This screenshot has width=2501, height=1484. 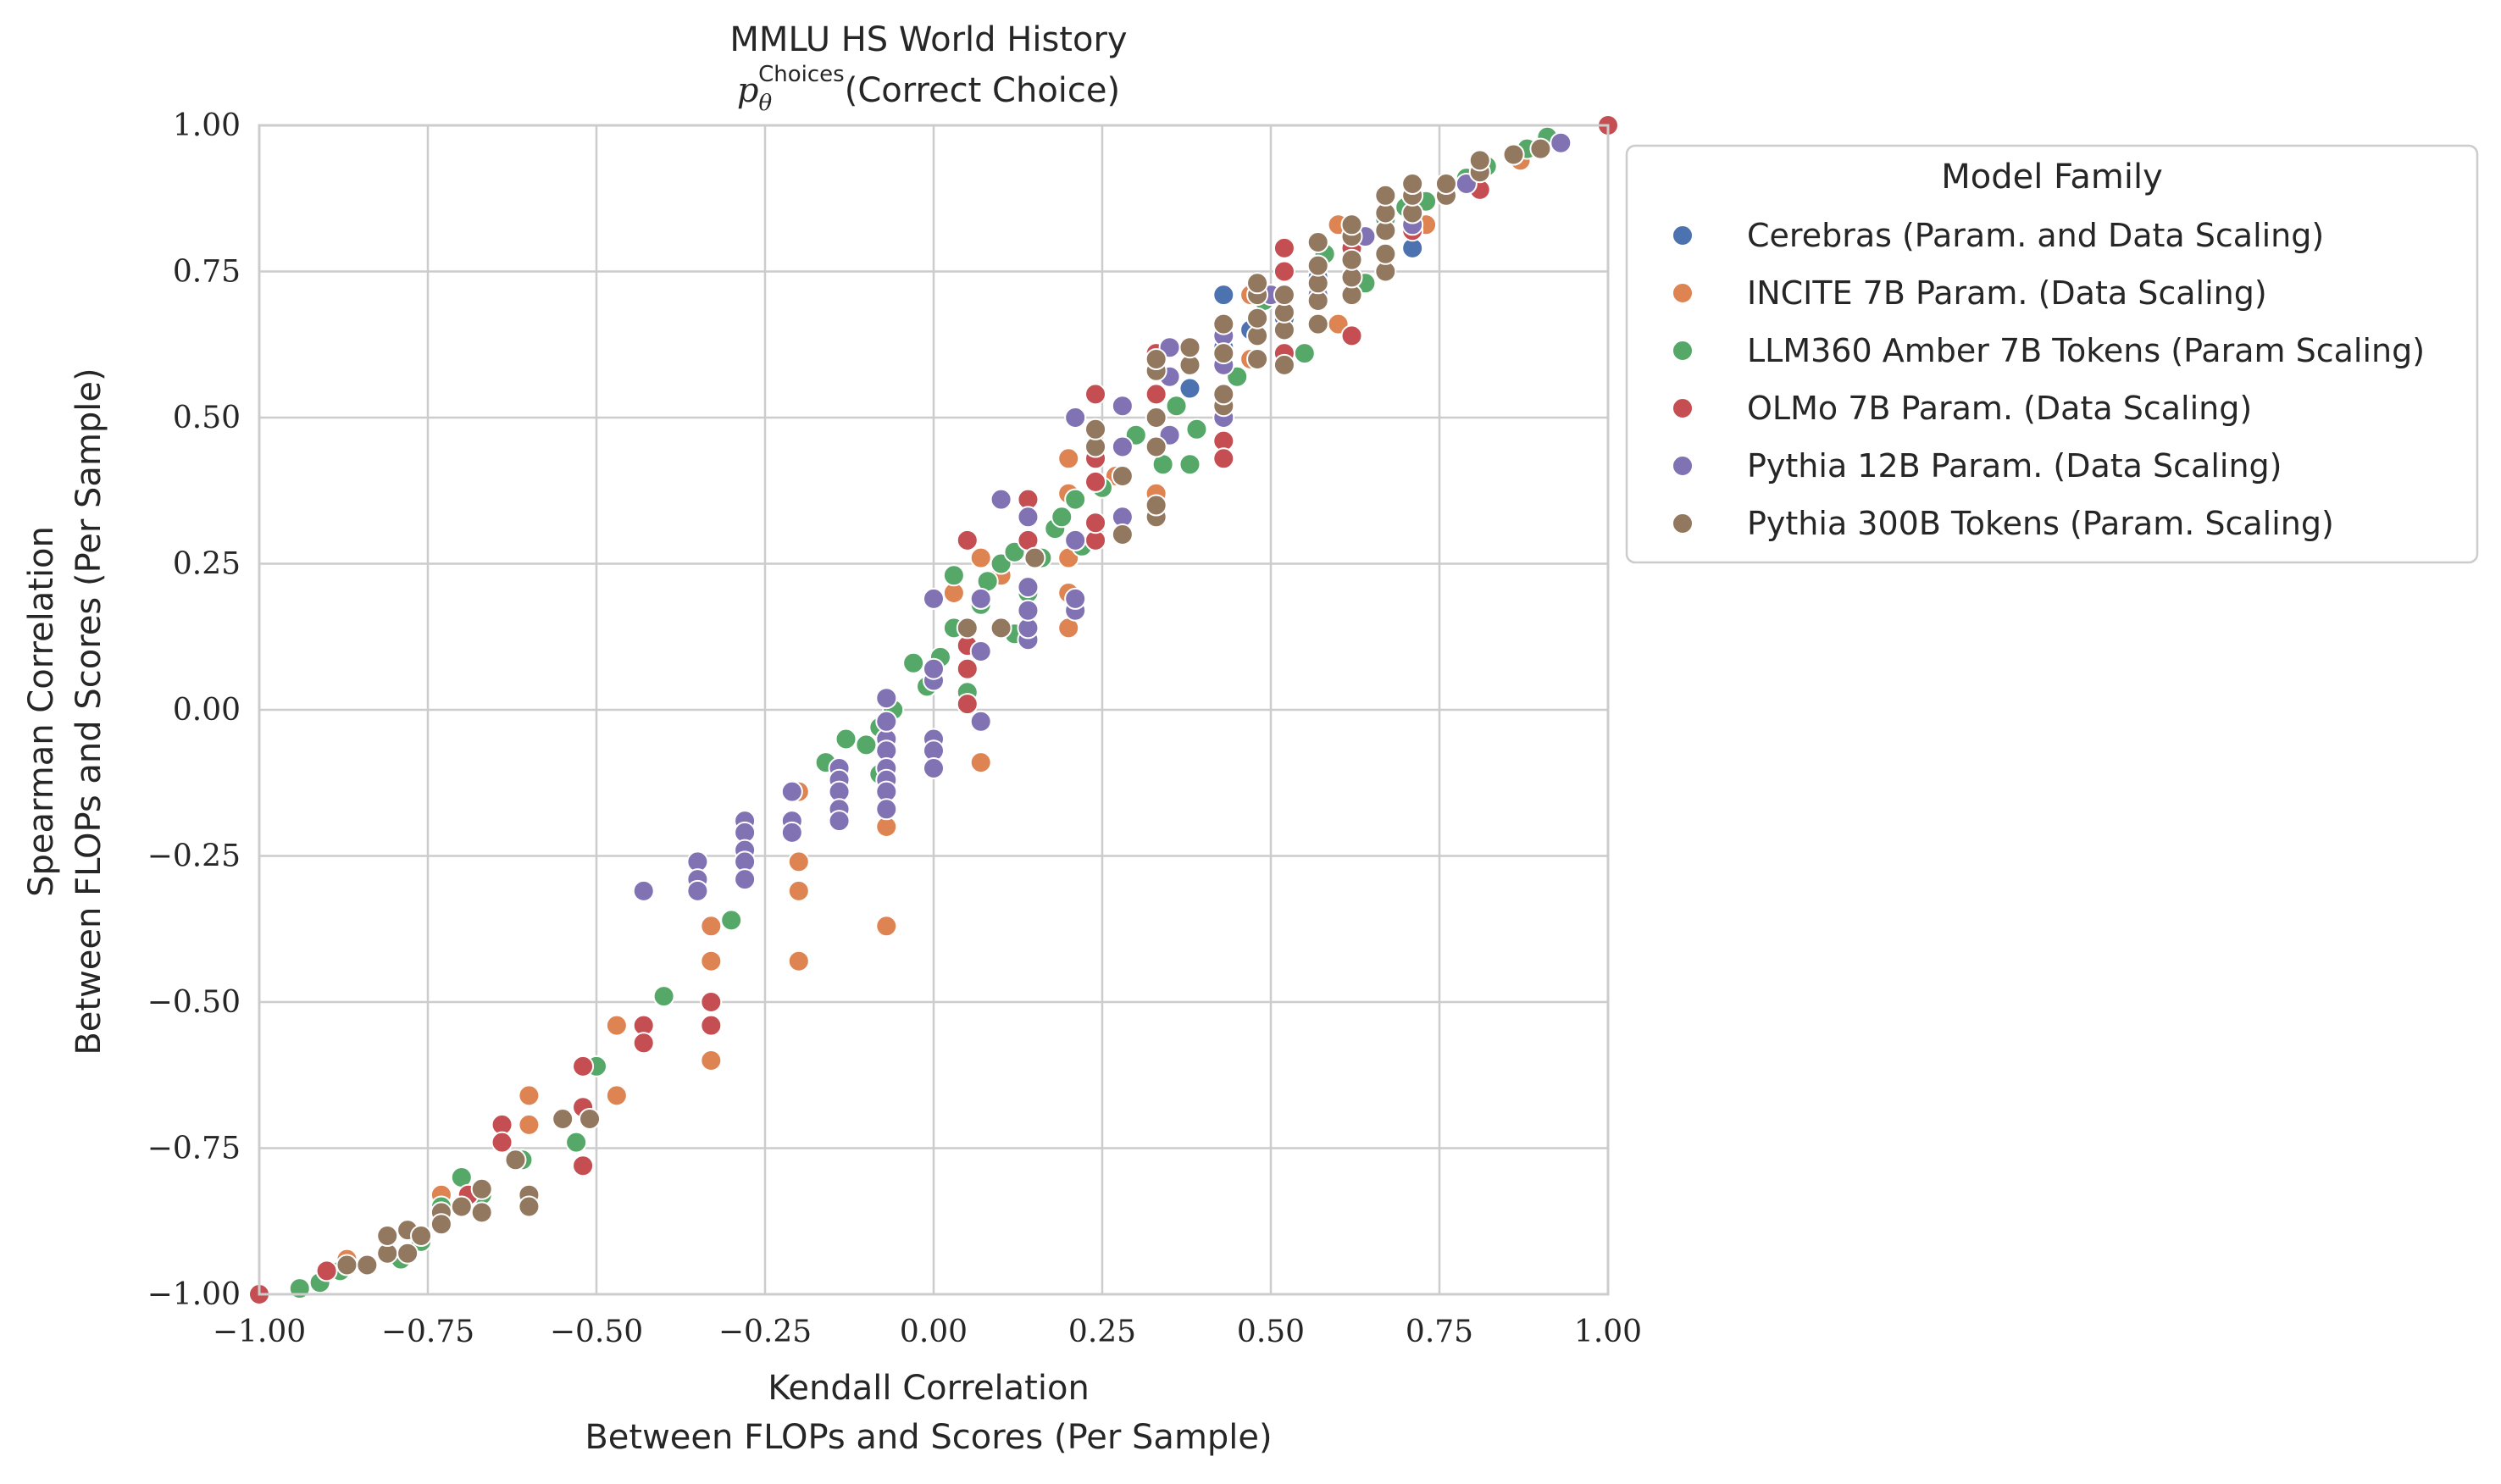 I want to click on legend-item-4: Pythia 12B Param. (Data Scaling), so click(x=1977, y=466).